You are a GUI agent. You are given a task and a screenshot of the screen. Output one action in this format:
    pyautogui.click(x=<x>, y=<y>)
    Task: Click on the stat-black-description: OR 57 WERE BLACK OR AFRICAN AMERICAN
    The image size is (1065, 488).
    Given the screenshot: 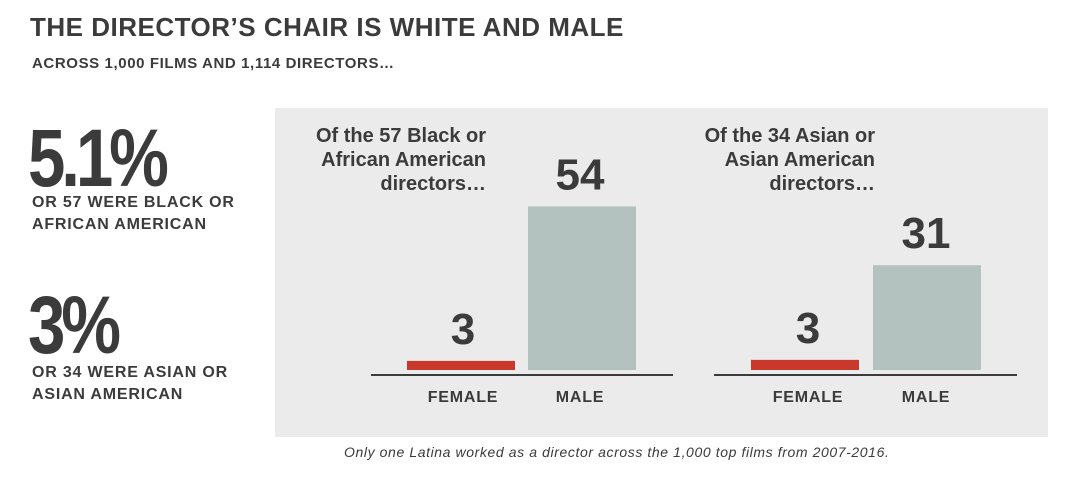 What is the action you would take?
    pyautogui.click(x=133, y=213)
    